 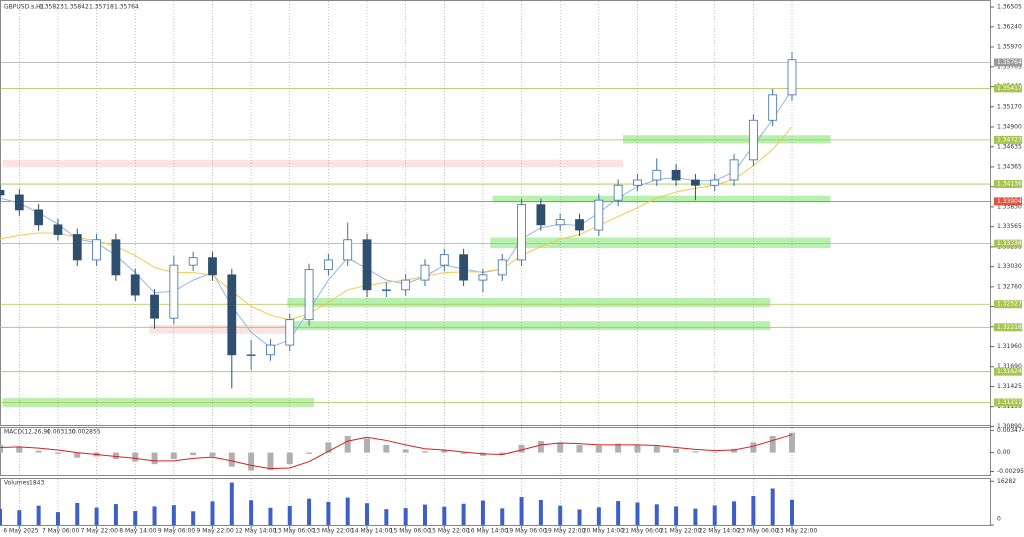 I want to click on level-label: 1.32527, so click(x=1009, y=304).